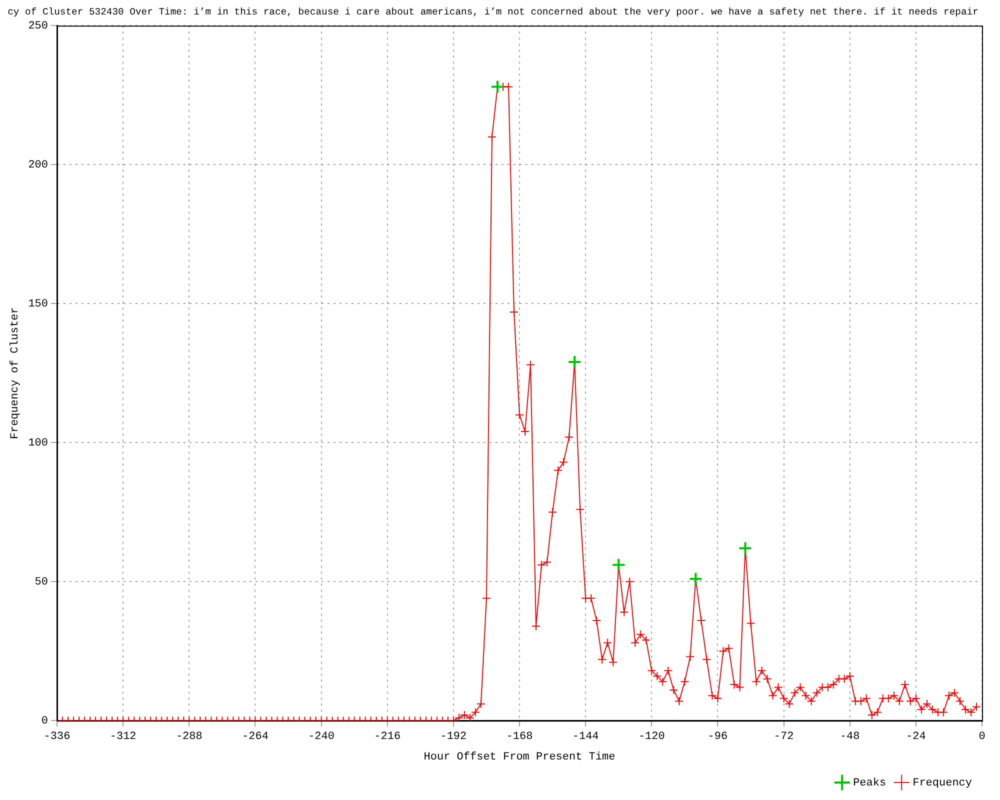 The image size is (1000, 800). Describe the element at coordinates (44, 722) in the screenshot. I see `y-tick-label: 0` at that location.